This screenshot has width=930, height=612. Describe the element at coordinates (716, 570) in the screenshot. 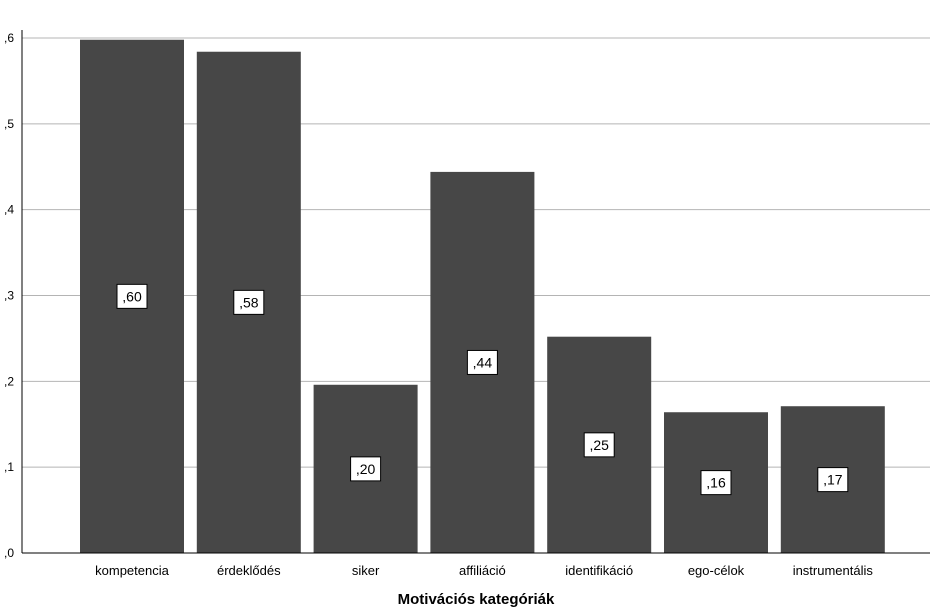

I see `category-label: ego-célok` at that location.